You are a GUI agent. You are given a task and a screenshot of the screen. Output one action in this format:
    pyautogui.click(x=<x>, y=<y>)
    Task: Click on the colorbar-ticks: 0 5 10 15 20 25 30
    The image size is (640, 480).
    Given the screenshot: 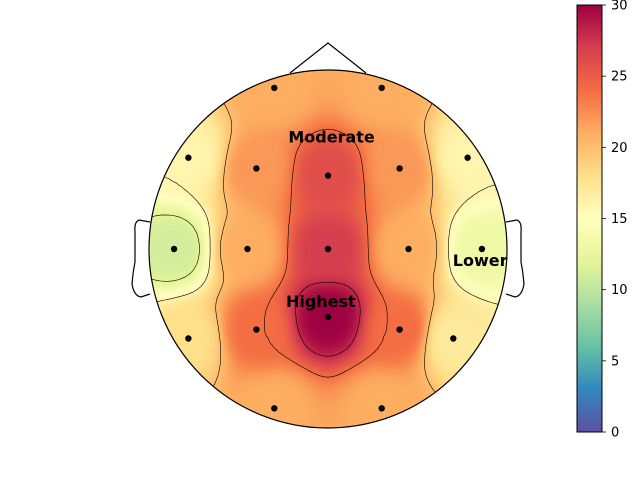 What is the action you would take?
    pyautogui.click(x=615, y=220)
    